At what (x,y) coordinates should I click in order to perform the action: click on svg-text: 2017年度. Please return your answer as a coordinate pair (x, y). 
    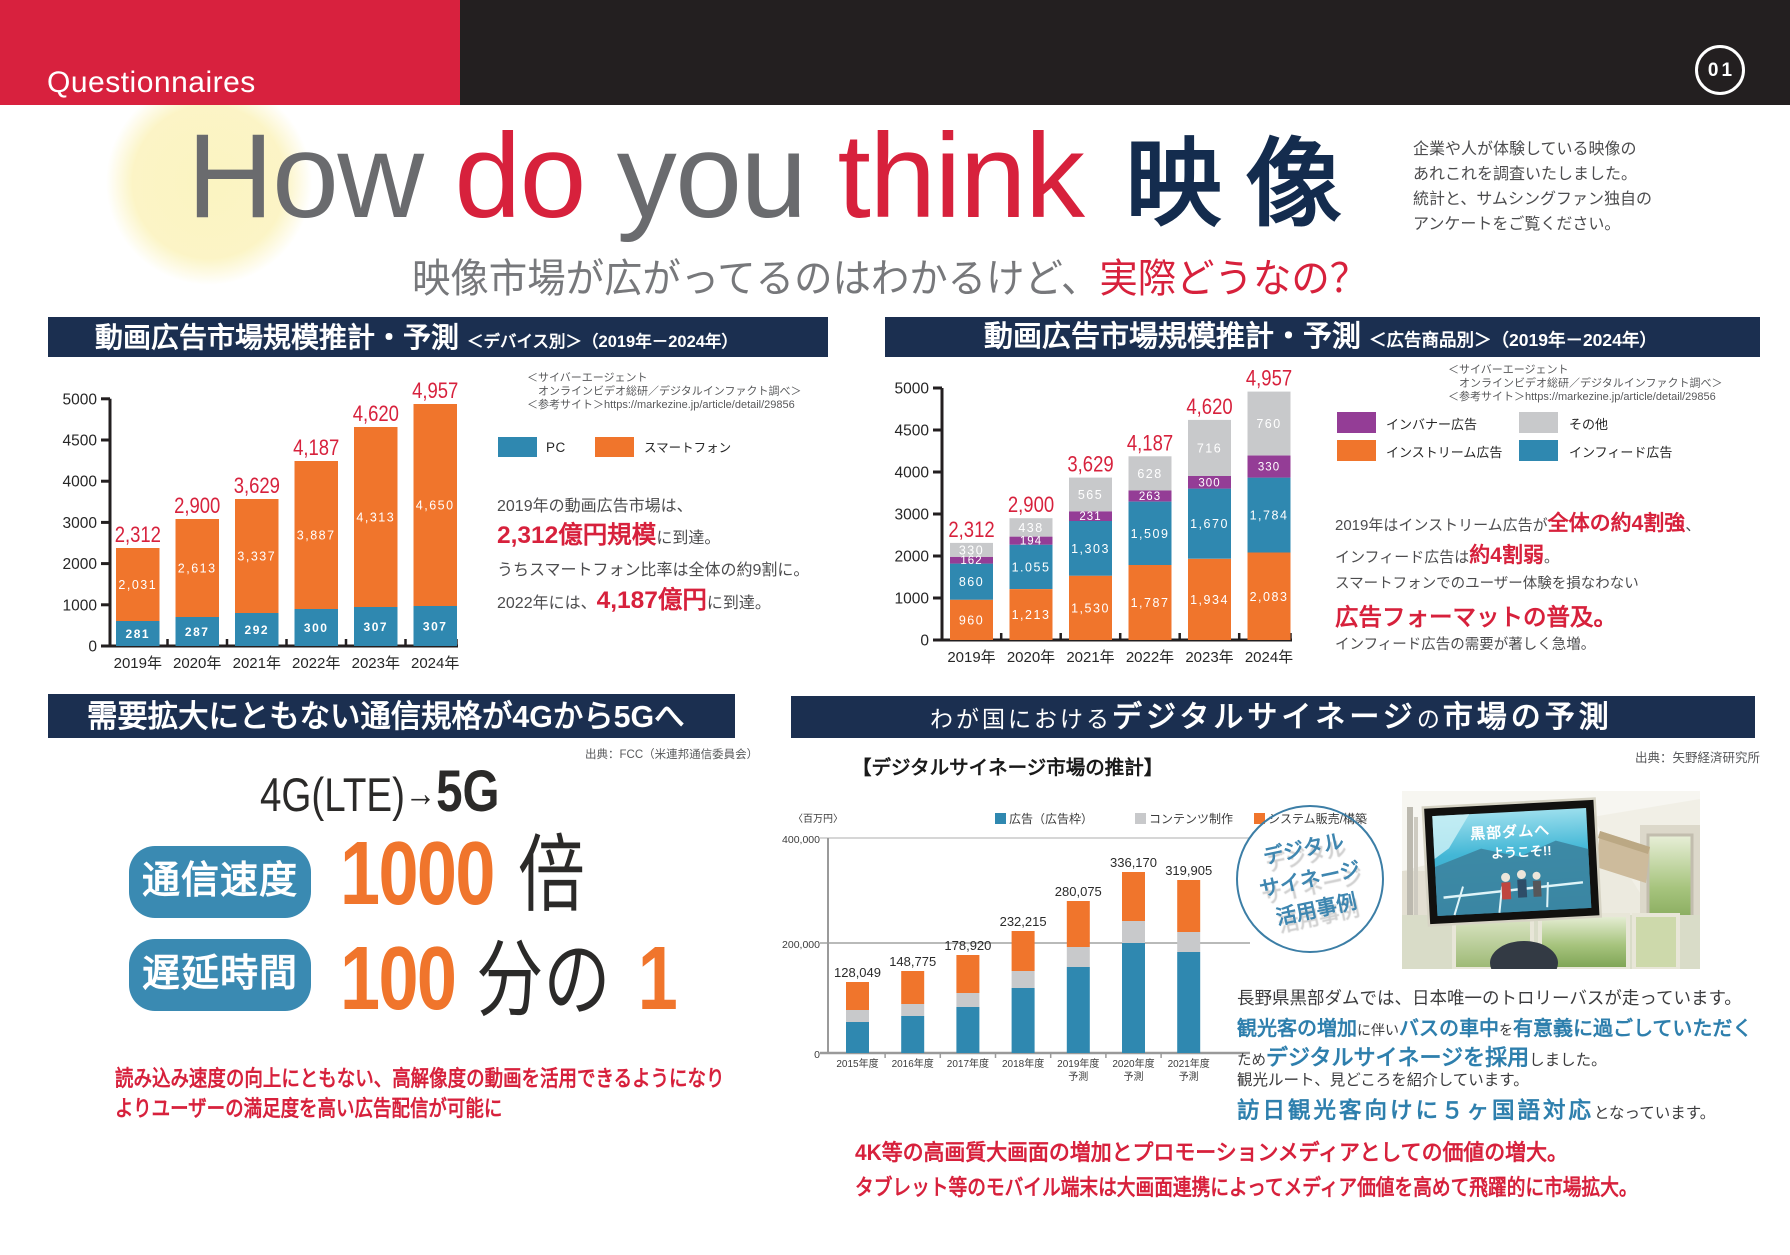
    Looking at the image, I should click on (968, 1063).